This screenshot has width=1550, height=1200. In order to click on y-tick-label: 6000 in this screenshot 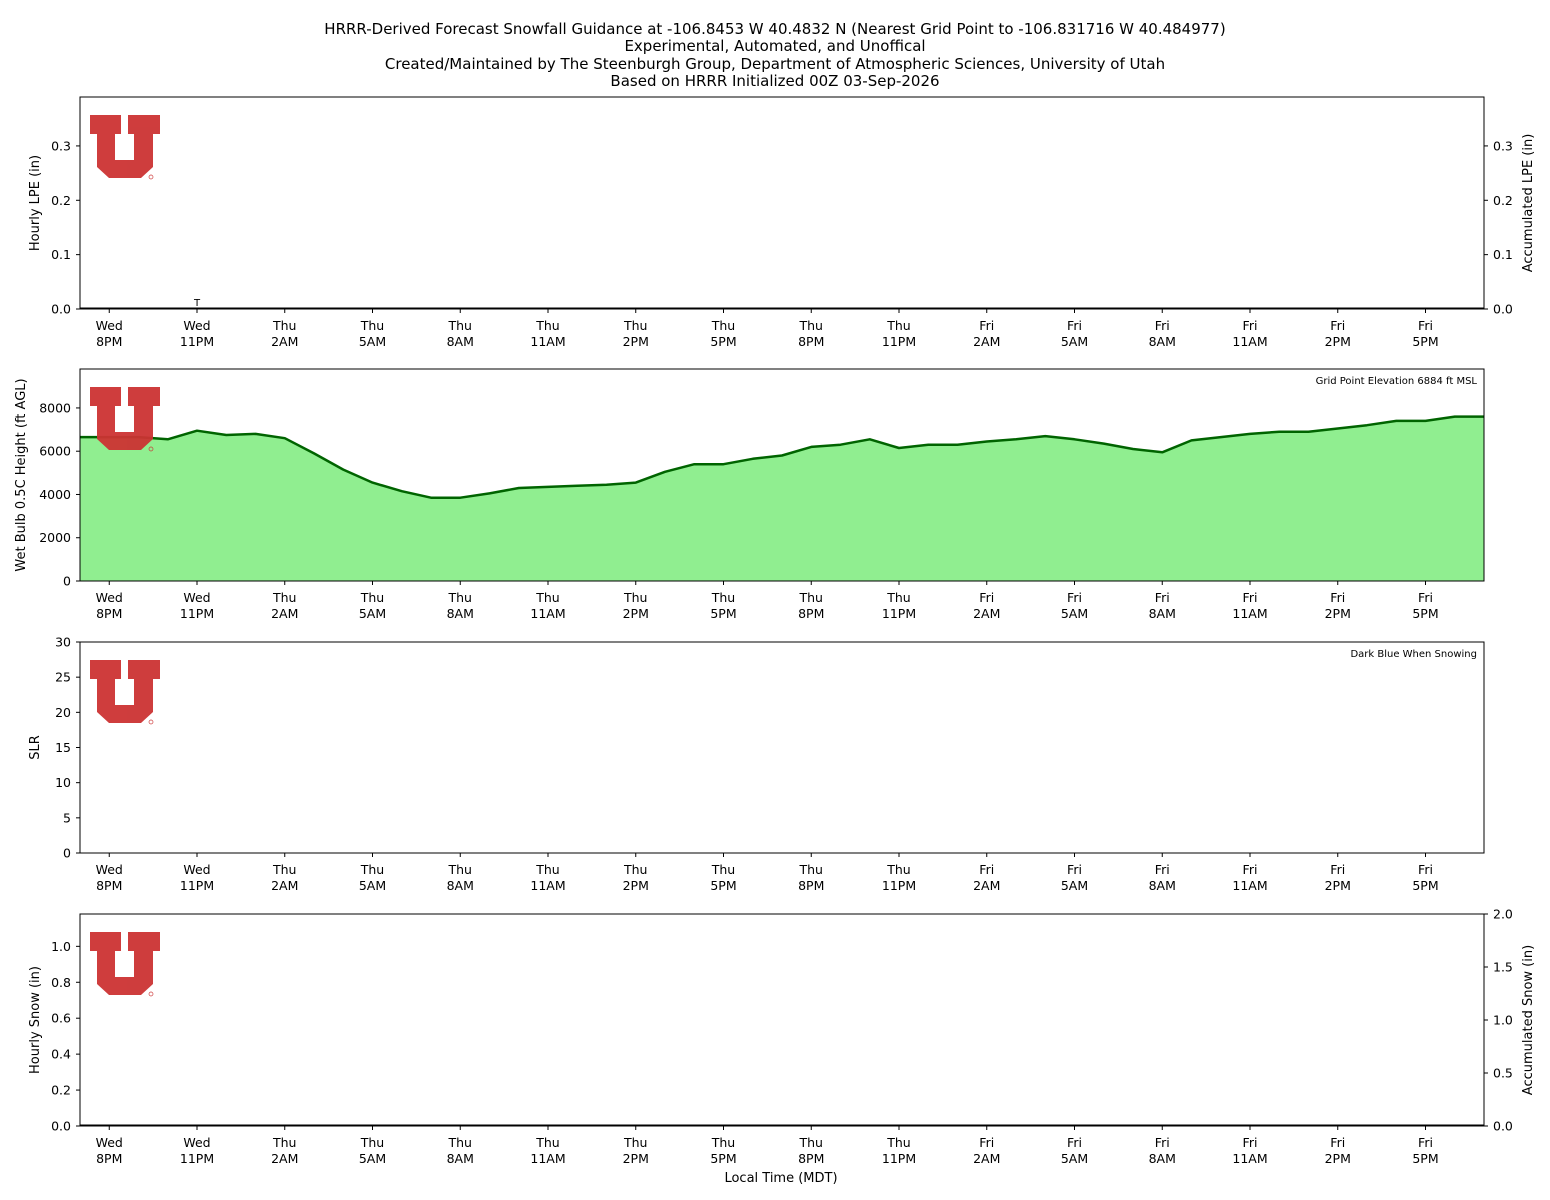, I will do `click(55, 451)`.